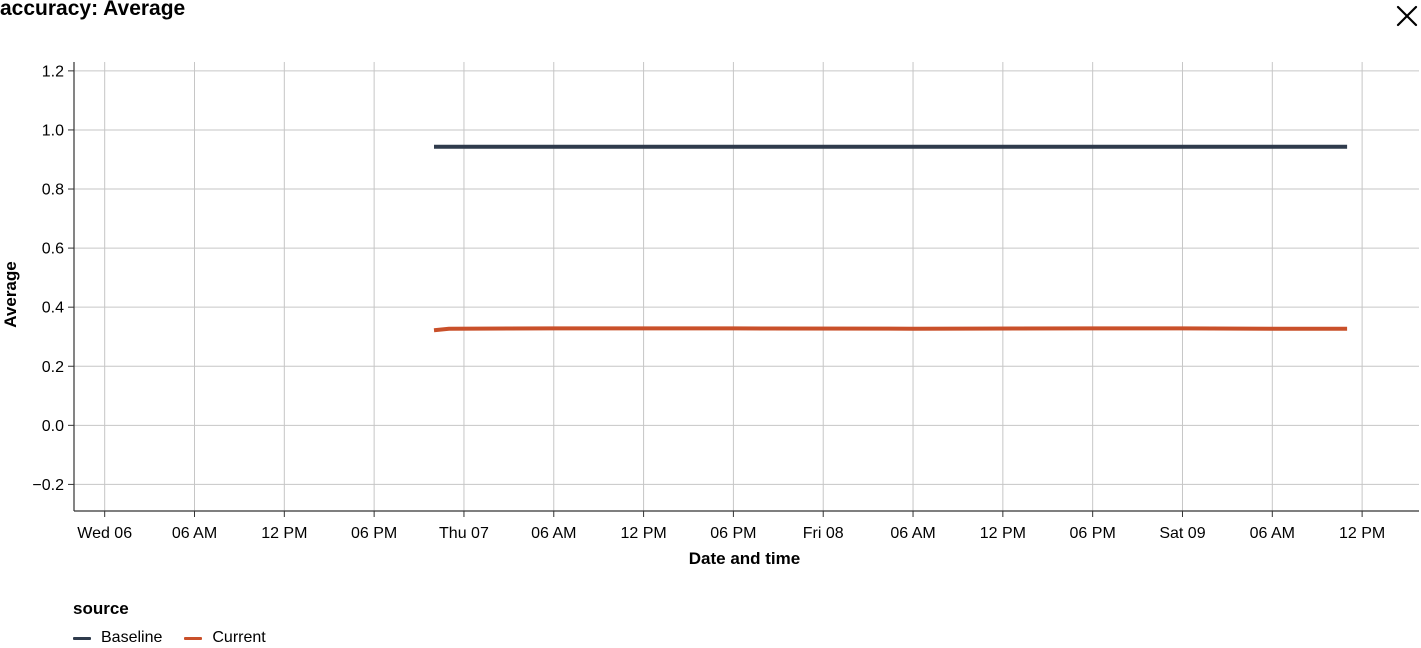 The height and width of the screenshot is (648, 1421). I want to click on y-tick-label: 0.4, so click(53, 308).